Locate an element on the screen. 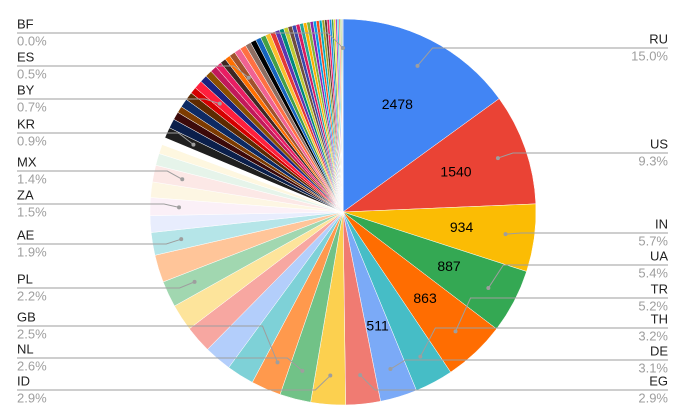 The width and height of the screenshot is (685, 420). percent-label: 0.5% is located at coordinates (32, 73).